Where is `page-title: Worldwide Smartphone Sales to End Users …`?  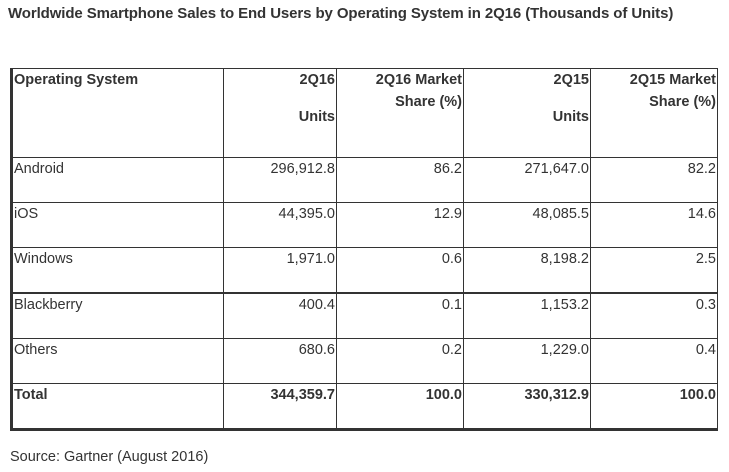
page-title: Worldwide Smartphone Sales to End Users … is located at coordinates (341, 13).